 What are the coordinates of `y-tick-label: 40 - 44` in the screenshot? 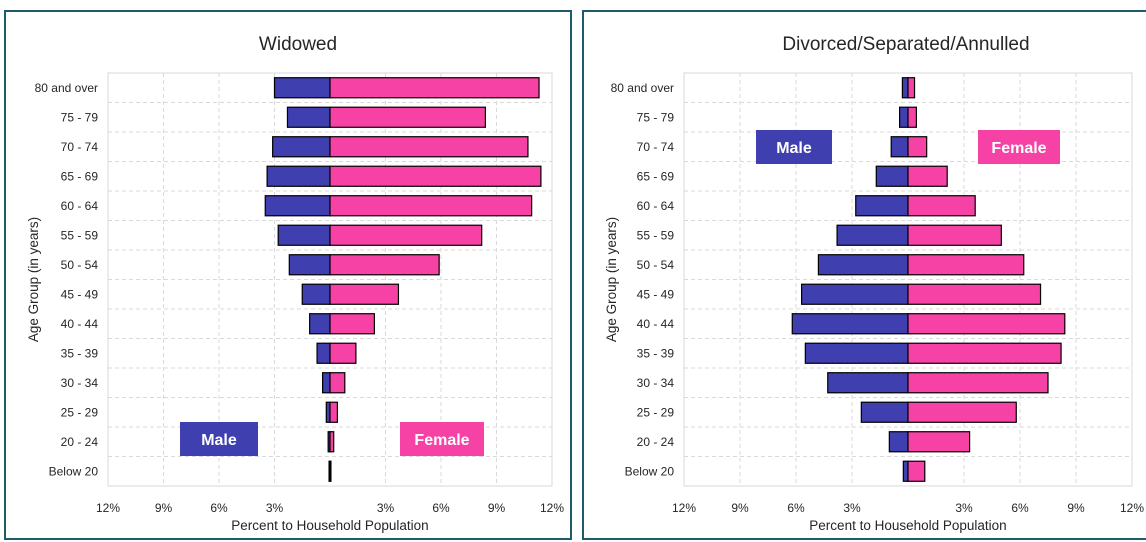 It's located at (80, 324).